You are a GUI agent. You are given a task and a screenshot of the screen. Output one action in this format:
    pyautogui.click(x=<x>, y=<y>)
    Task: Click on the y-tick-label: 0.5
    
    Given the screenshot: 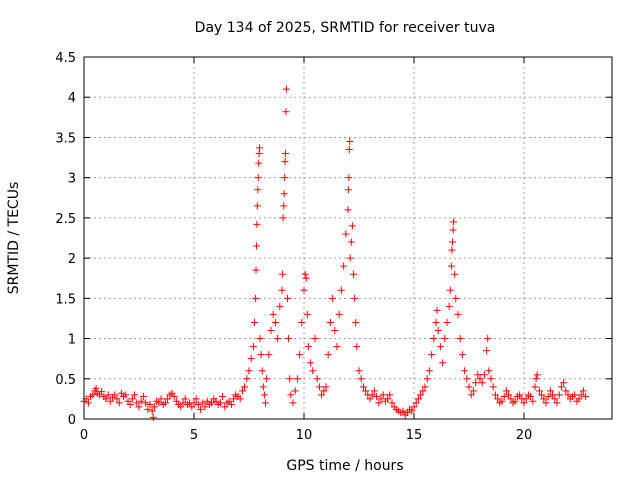 What is the action you would take?
    pyautogui.click(x=65, y=380)
    